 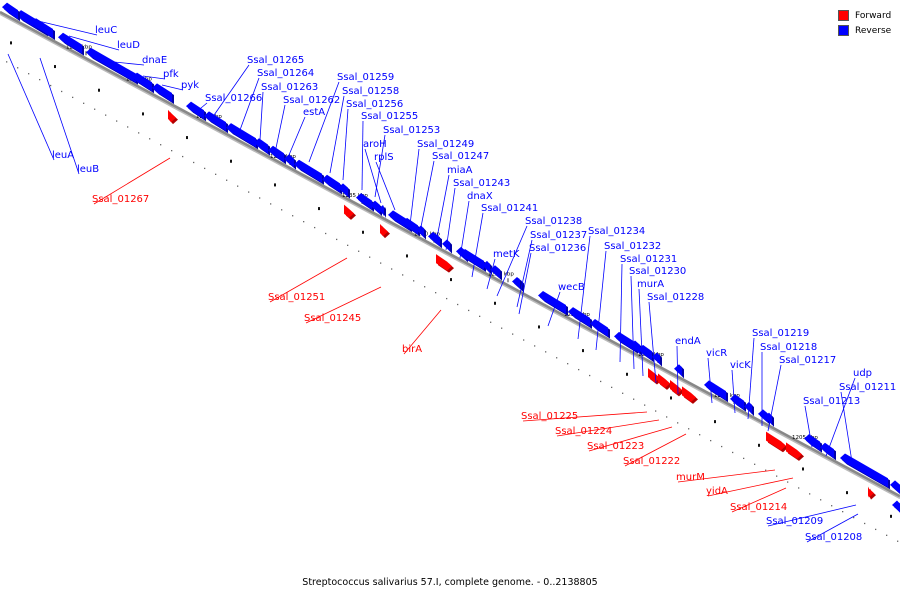 I want to click on gene-glyph-dnae, so click(x=111, y=65).